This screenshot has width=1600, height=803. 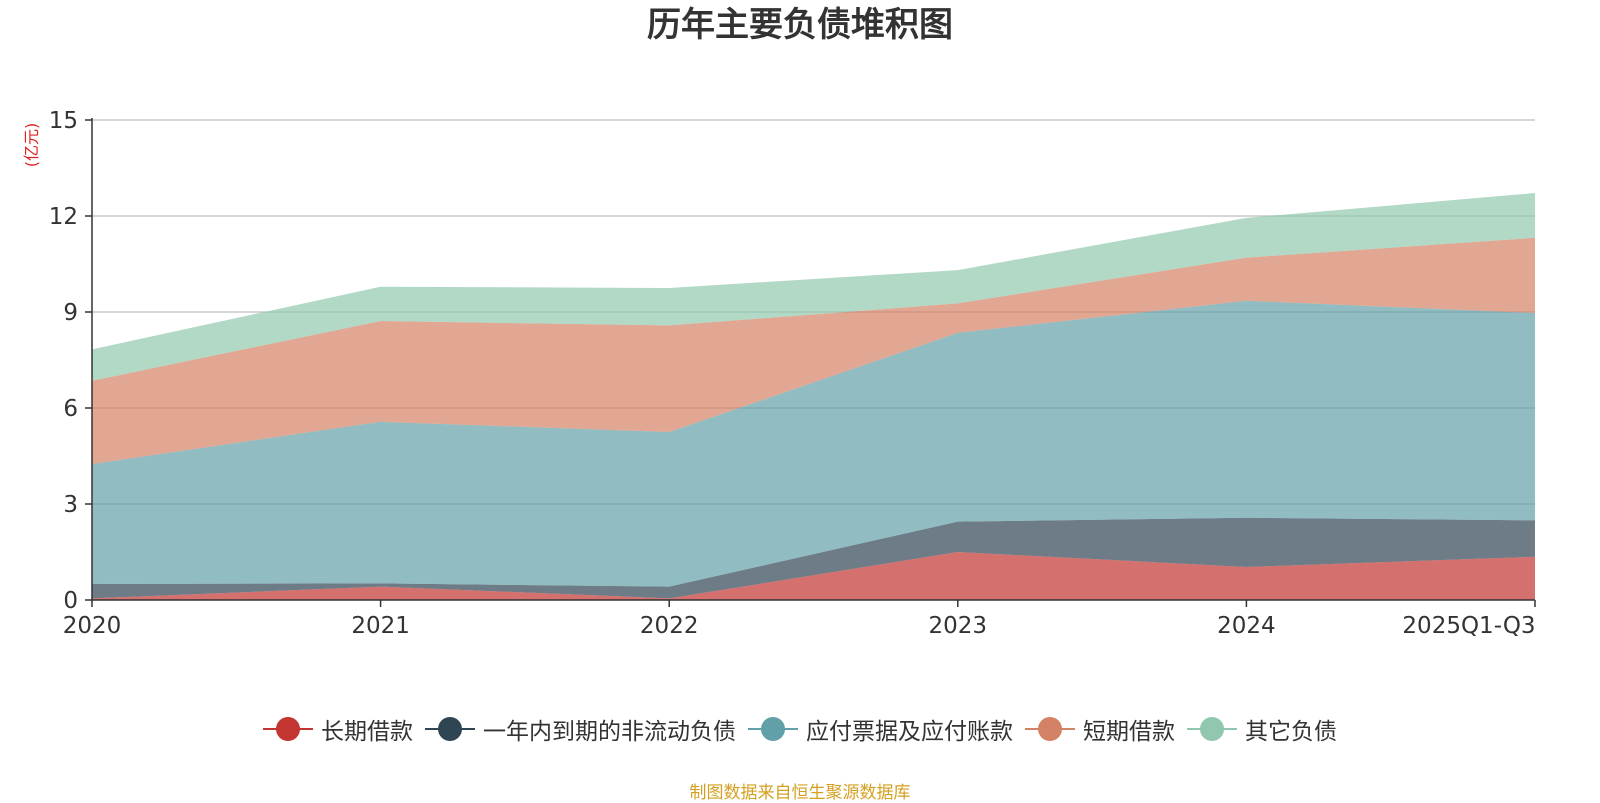 What do you see at coordinates (1291, 732) in the screenshot?
I see `legend-label: 其它负债` at bounding box center [1291, 732].